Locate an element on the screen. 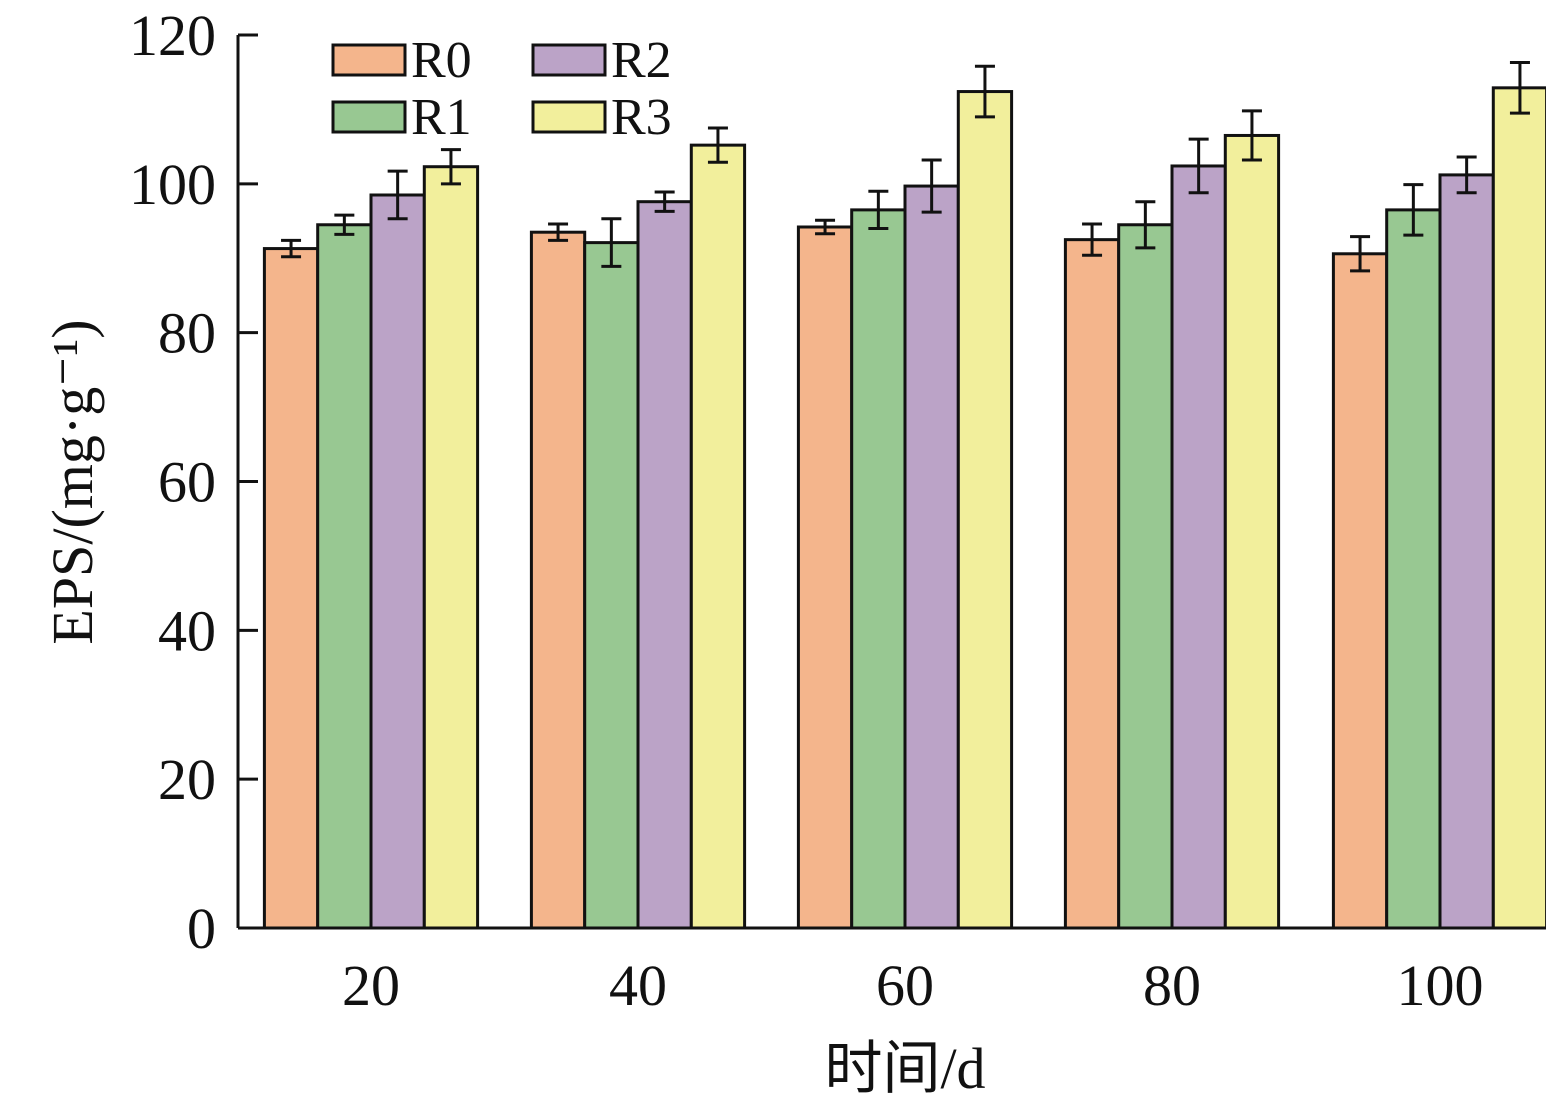 This screenshot has height=1113, width=1546. legend-swatch-R3 is located at coordinates (569, 117).